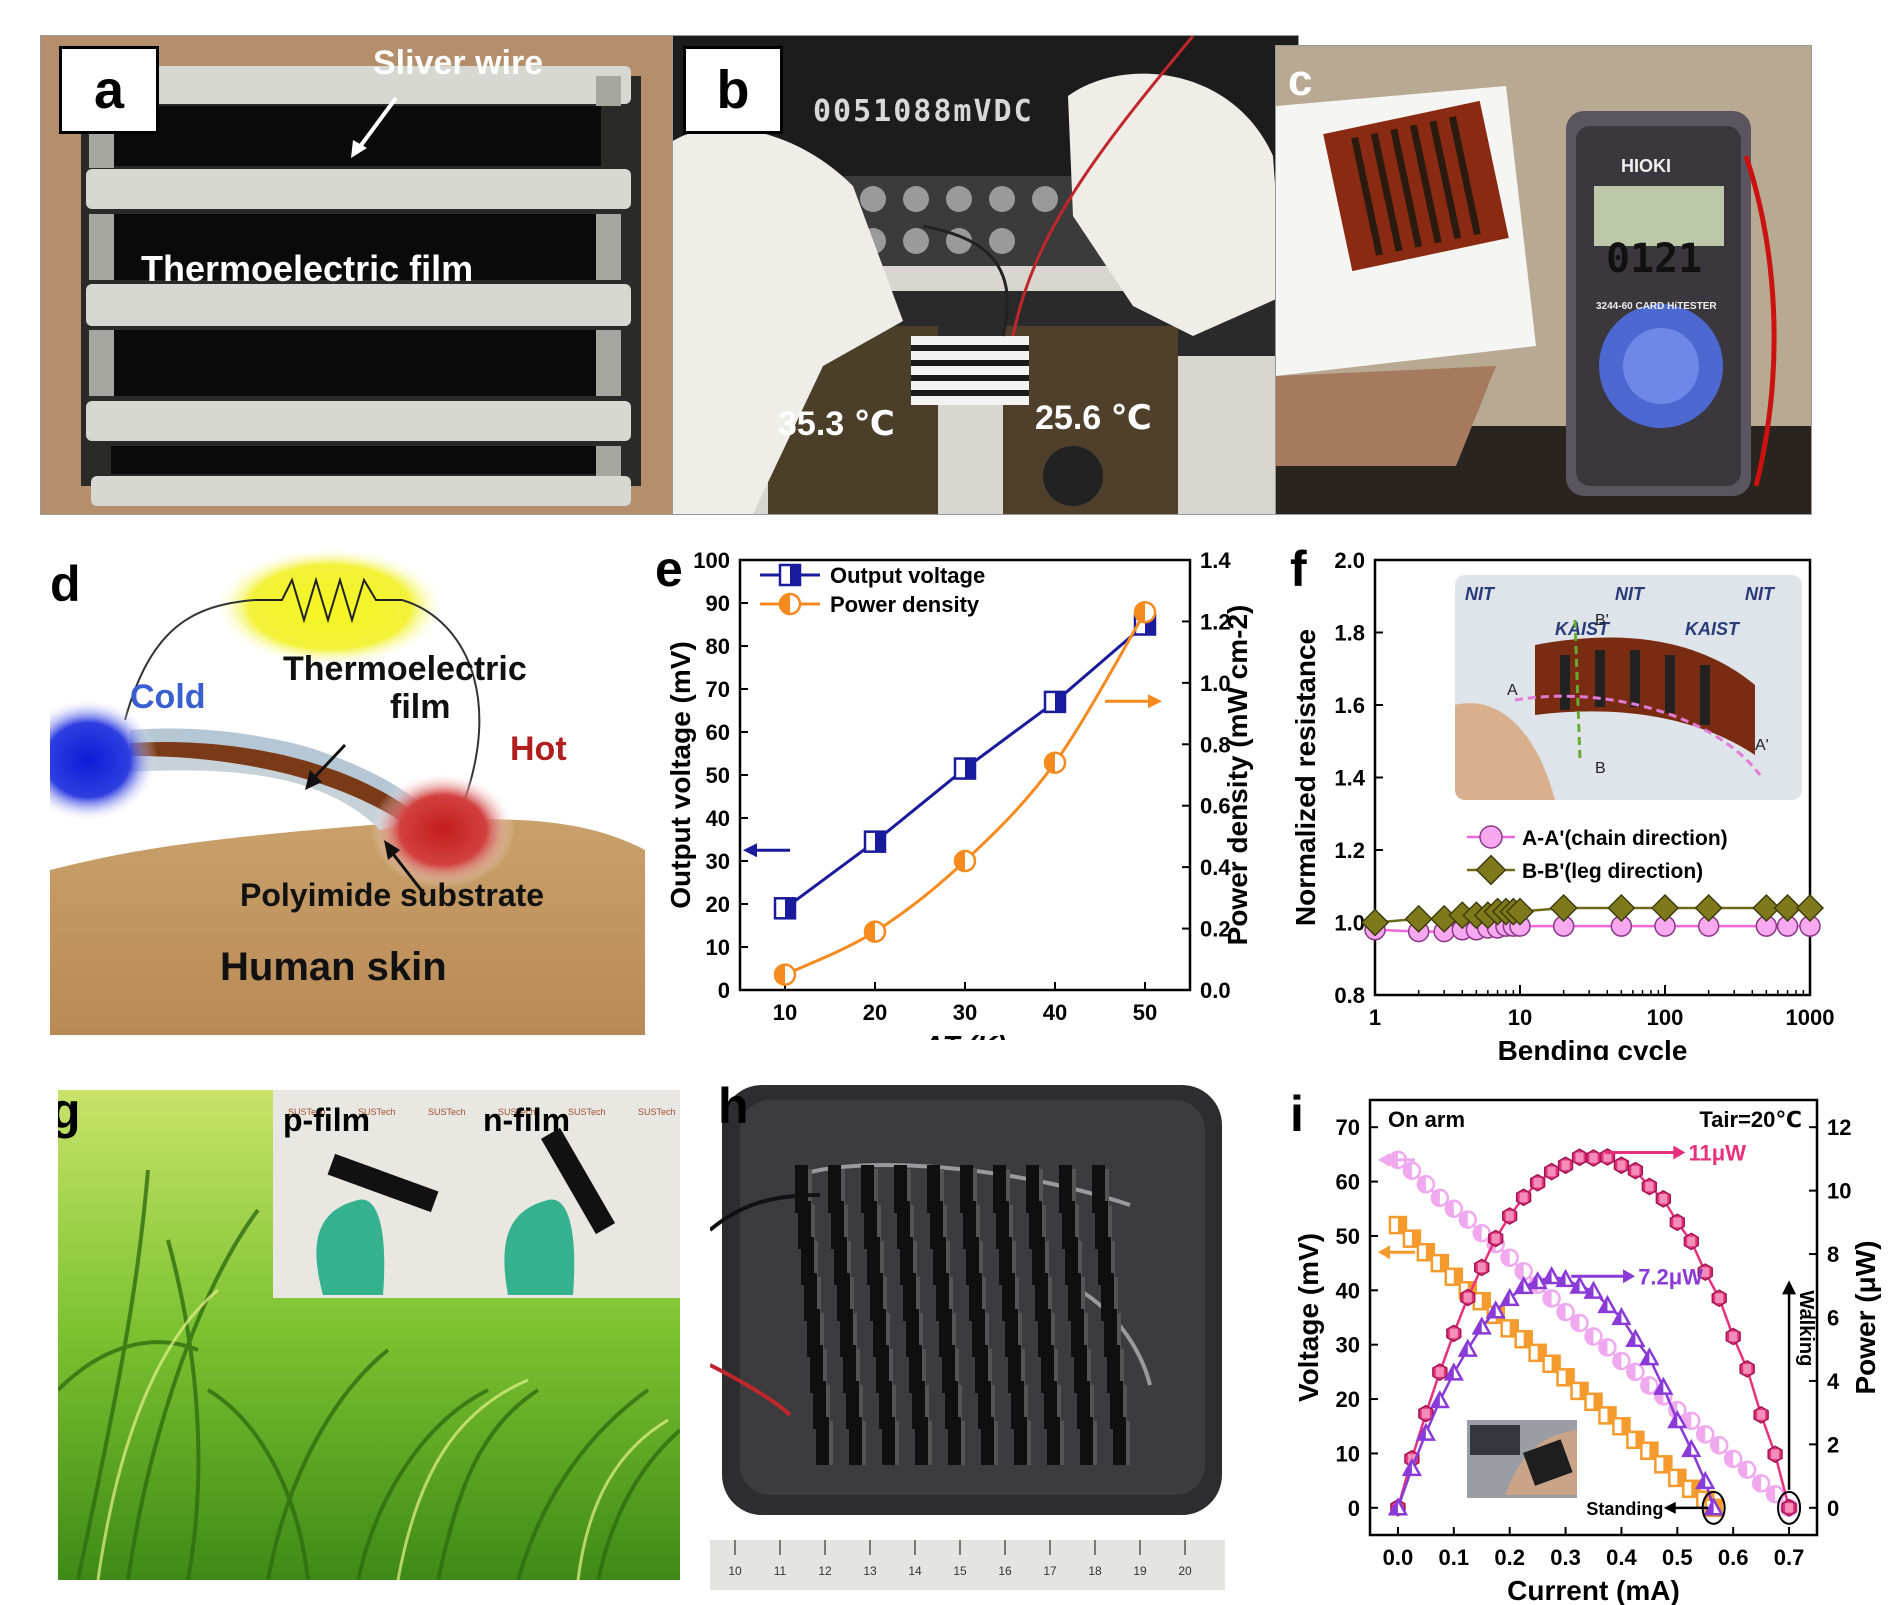 This screenshot has width=1890, height=1605. What do you see at coordinates (1215, 560) in the screenshot?
I see `e-y2tick-label-7: 1.4` at bounding box center [1215, 560].